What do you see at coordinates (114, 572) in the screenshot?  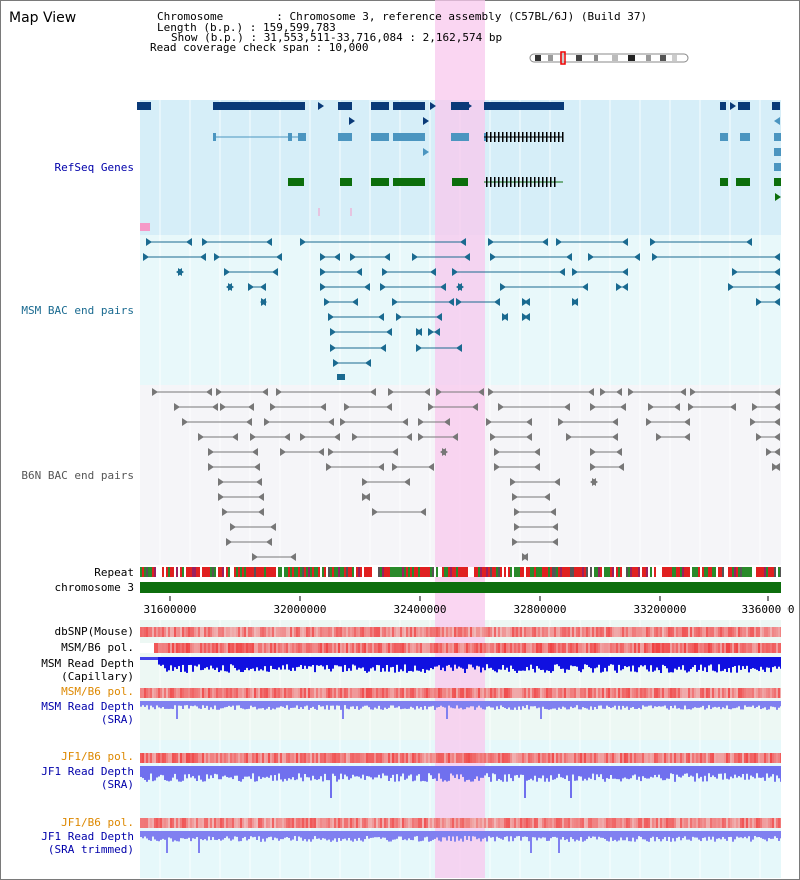 I see `track-label-repeat: Repeat` at bounding box center [114, 572].